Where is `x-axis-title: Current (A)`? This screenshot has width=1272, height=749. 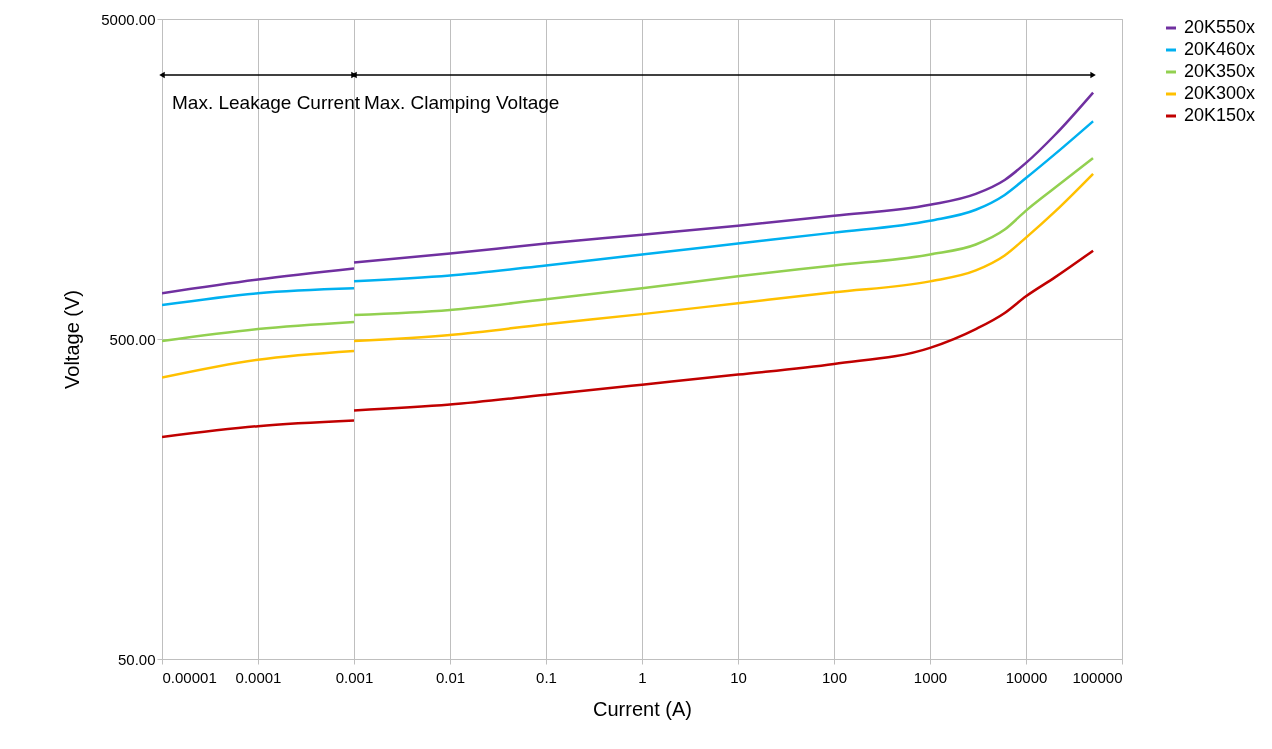 x-axis-title: Current (A) is located at coordinates (642, 708).